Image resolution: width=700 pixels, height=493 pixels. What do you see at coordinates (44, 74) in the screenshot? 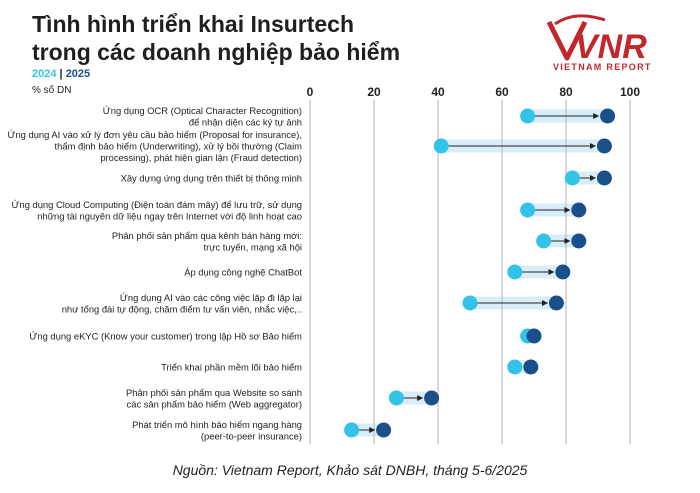
I see `legend-2024: 2024` at bounding box center [44, 74].